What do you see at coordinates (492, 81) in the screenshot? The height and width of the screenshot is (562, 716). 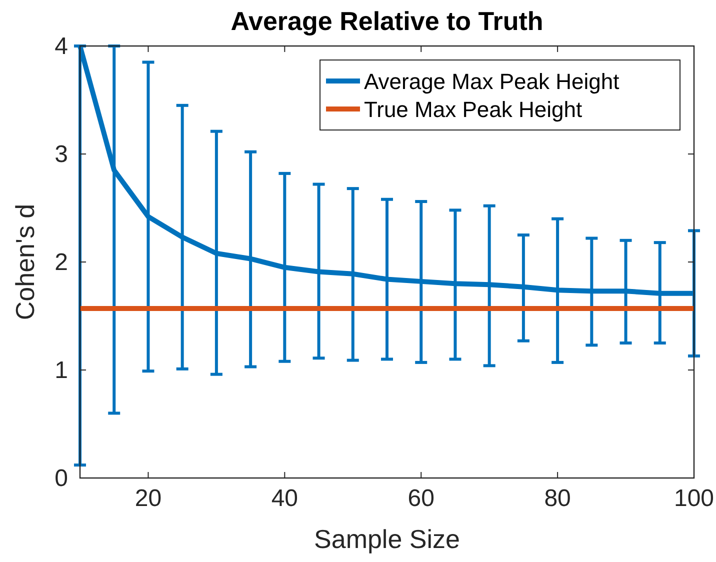 I see `legend-label: Average Max Peak Height` at bounding box center [492, 81].